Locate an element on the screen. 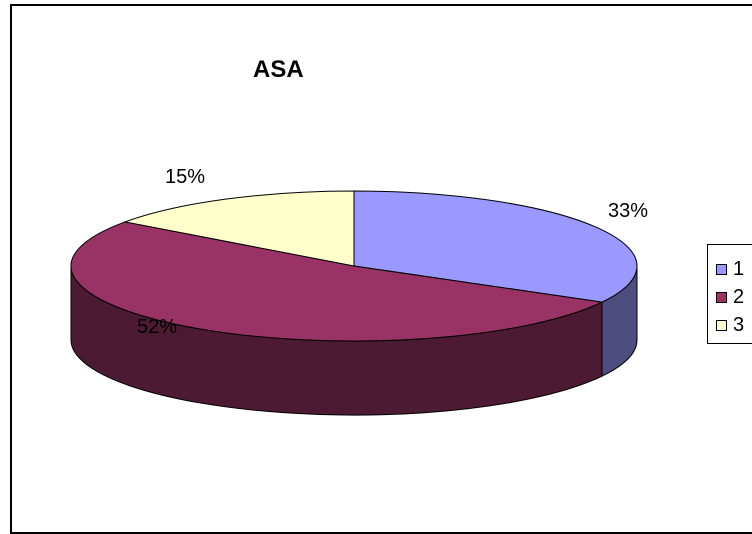 The width and height of the screenshot is (752, 534). legend-label-2: 2 is located at coordinates (738, 297).